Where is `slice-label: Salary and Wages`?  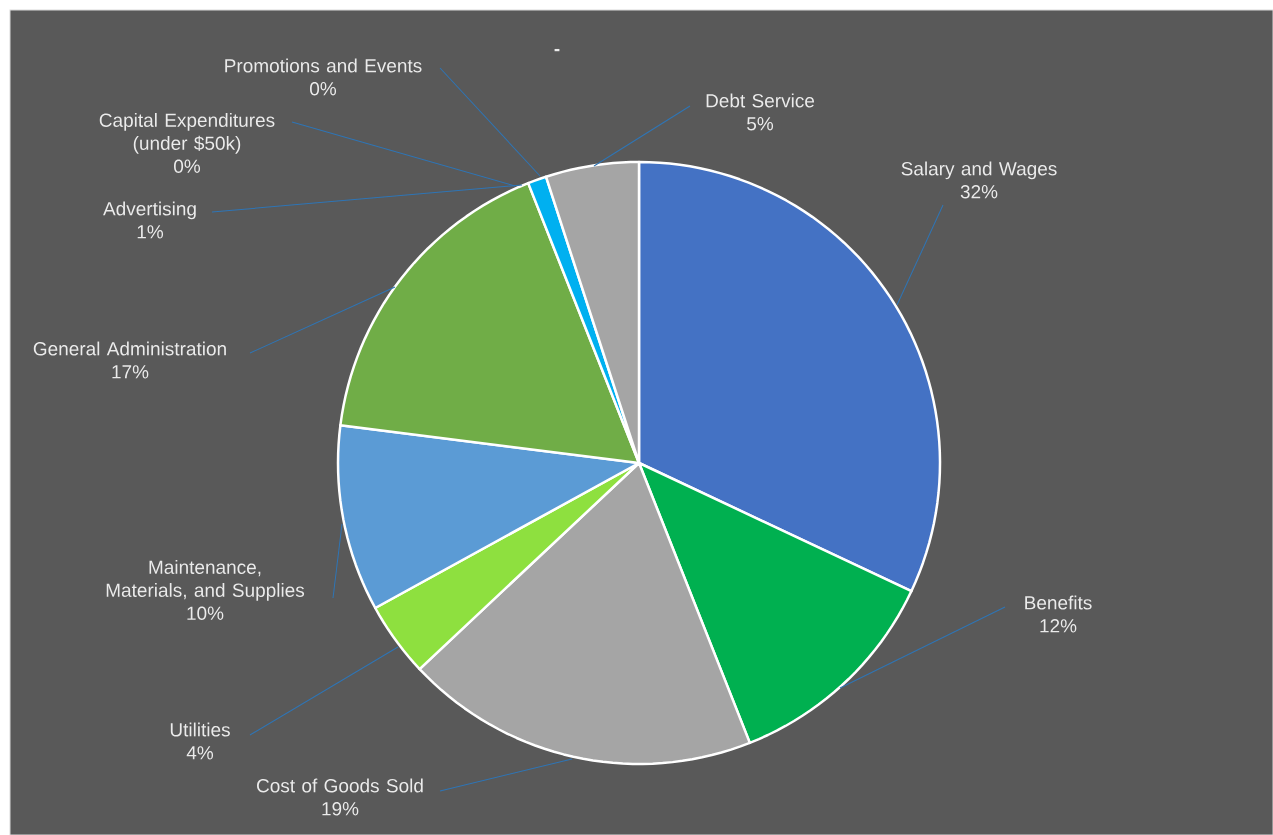
slice-label: Salary and Wages is located at coordinates (979, 170).